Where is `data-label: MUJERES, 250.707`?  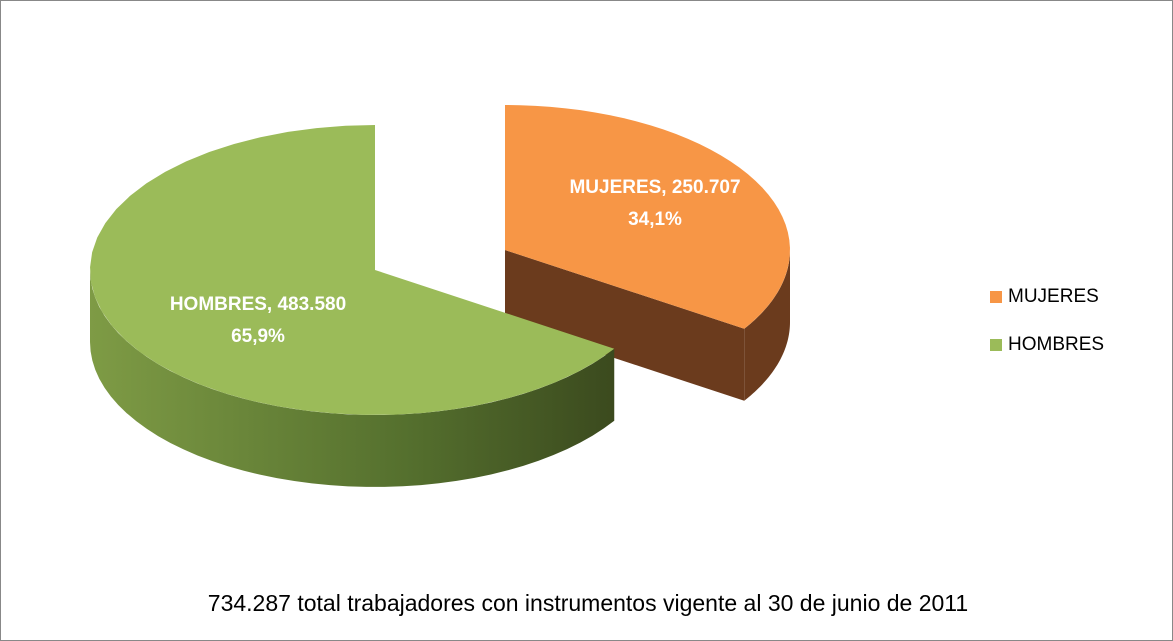
data-label: MUJERES, 250.707 is located at coordinates (654, 187).